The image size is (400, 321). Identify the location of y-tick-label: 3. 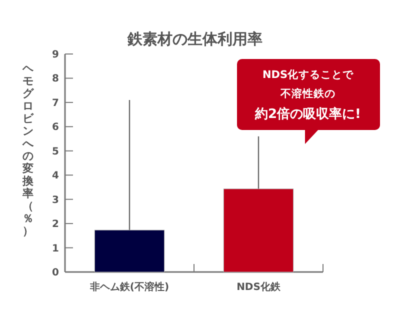
(56, 200).